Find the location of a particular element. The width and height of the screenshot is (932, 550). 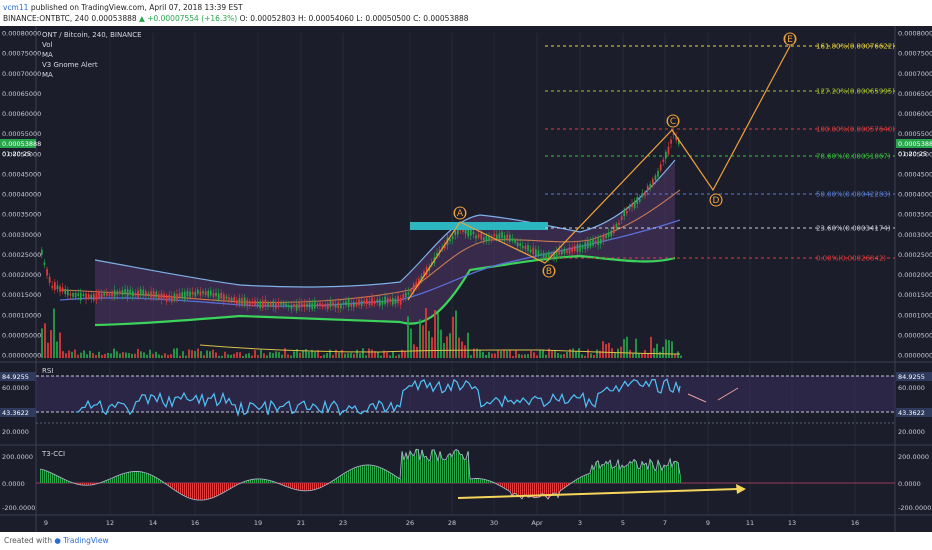

date-tick: 5 is located at coordinates (623, 523).